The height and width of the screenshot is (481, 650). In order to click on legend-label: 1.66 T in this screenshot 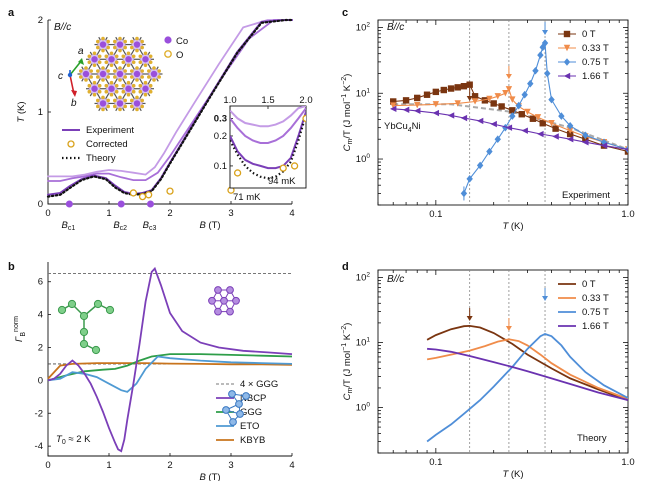, I will do `click(595, 76)`.